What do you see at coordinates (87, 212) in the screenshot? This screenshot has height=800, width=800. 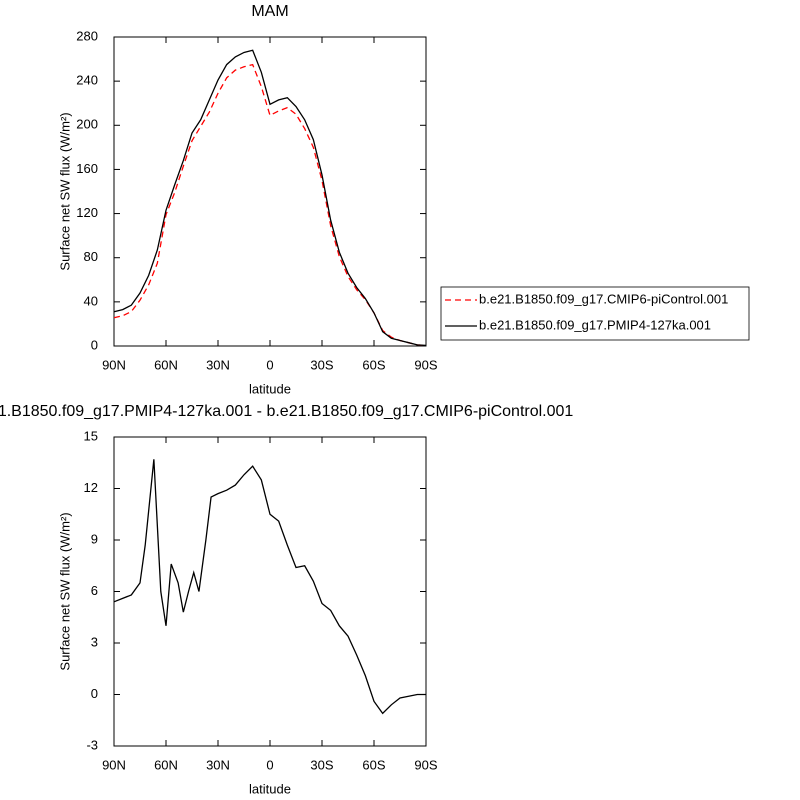 I see `y-tick-label: 120` at bounding box center [87, 212].